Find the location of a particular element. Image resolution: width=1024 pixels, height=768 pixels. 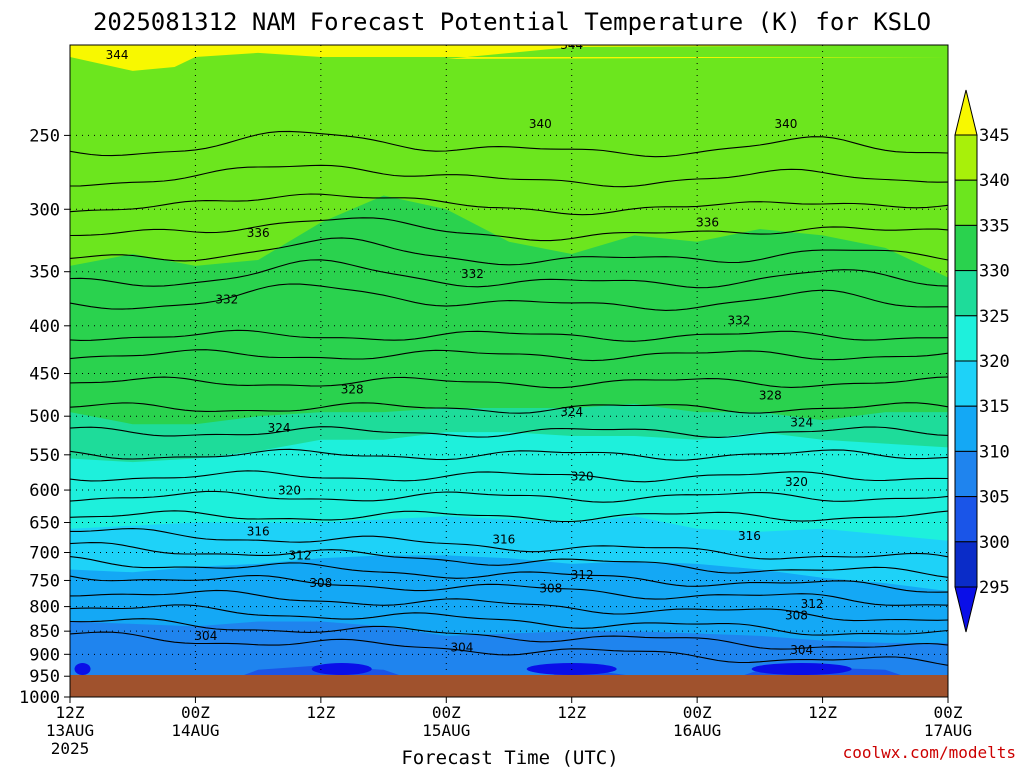

colorbar-label: 295 is located at coordinates (994, 588).